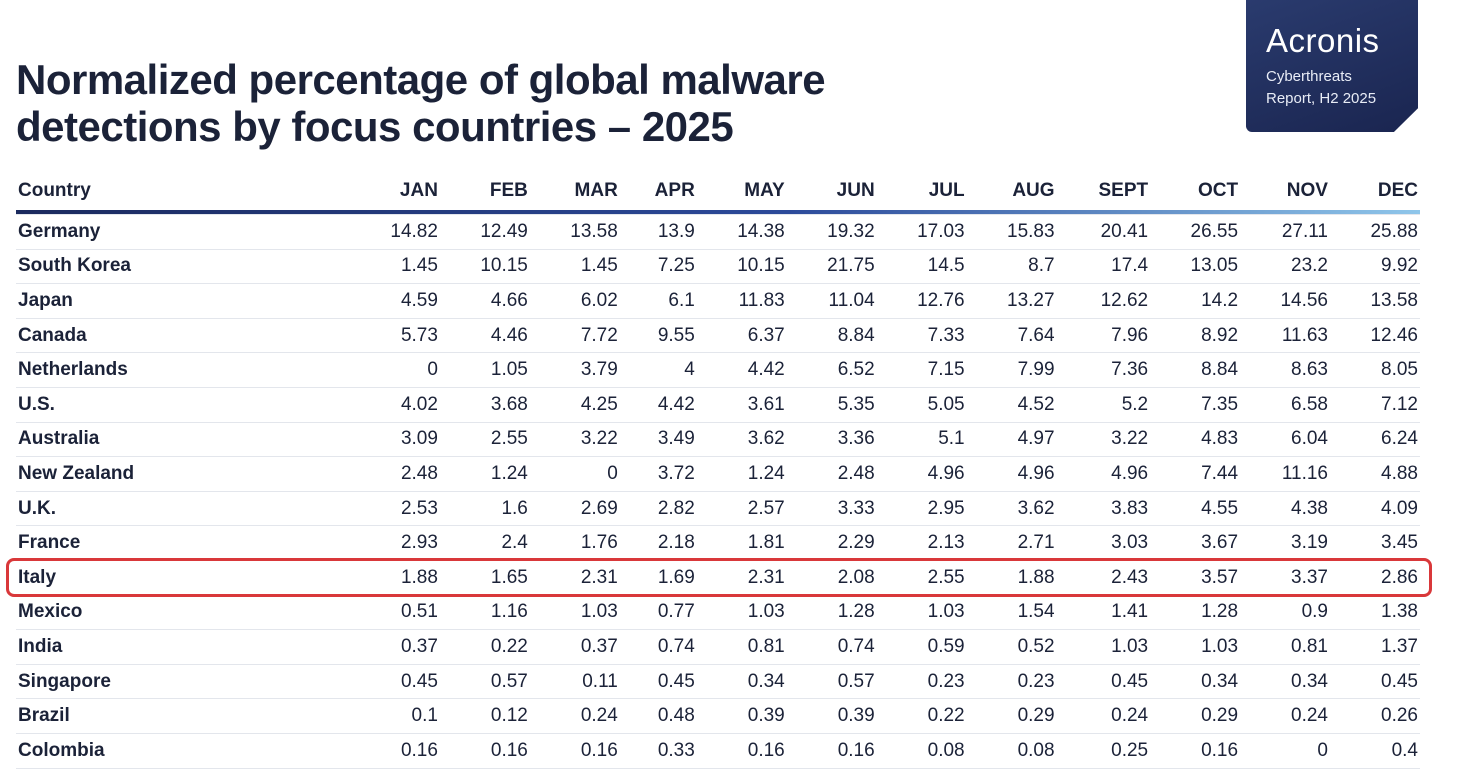  What do you see at coordinates (1011, 647) in the screenshot?
I see `value-cell: 0.52` at bounding box center [1011, 647].